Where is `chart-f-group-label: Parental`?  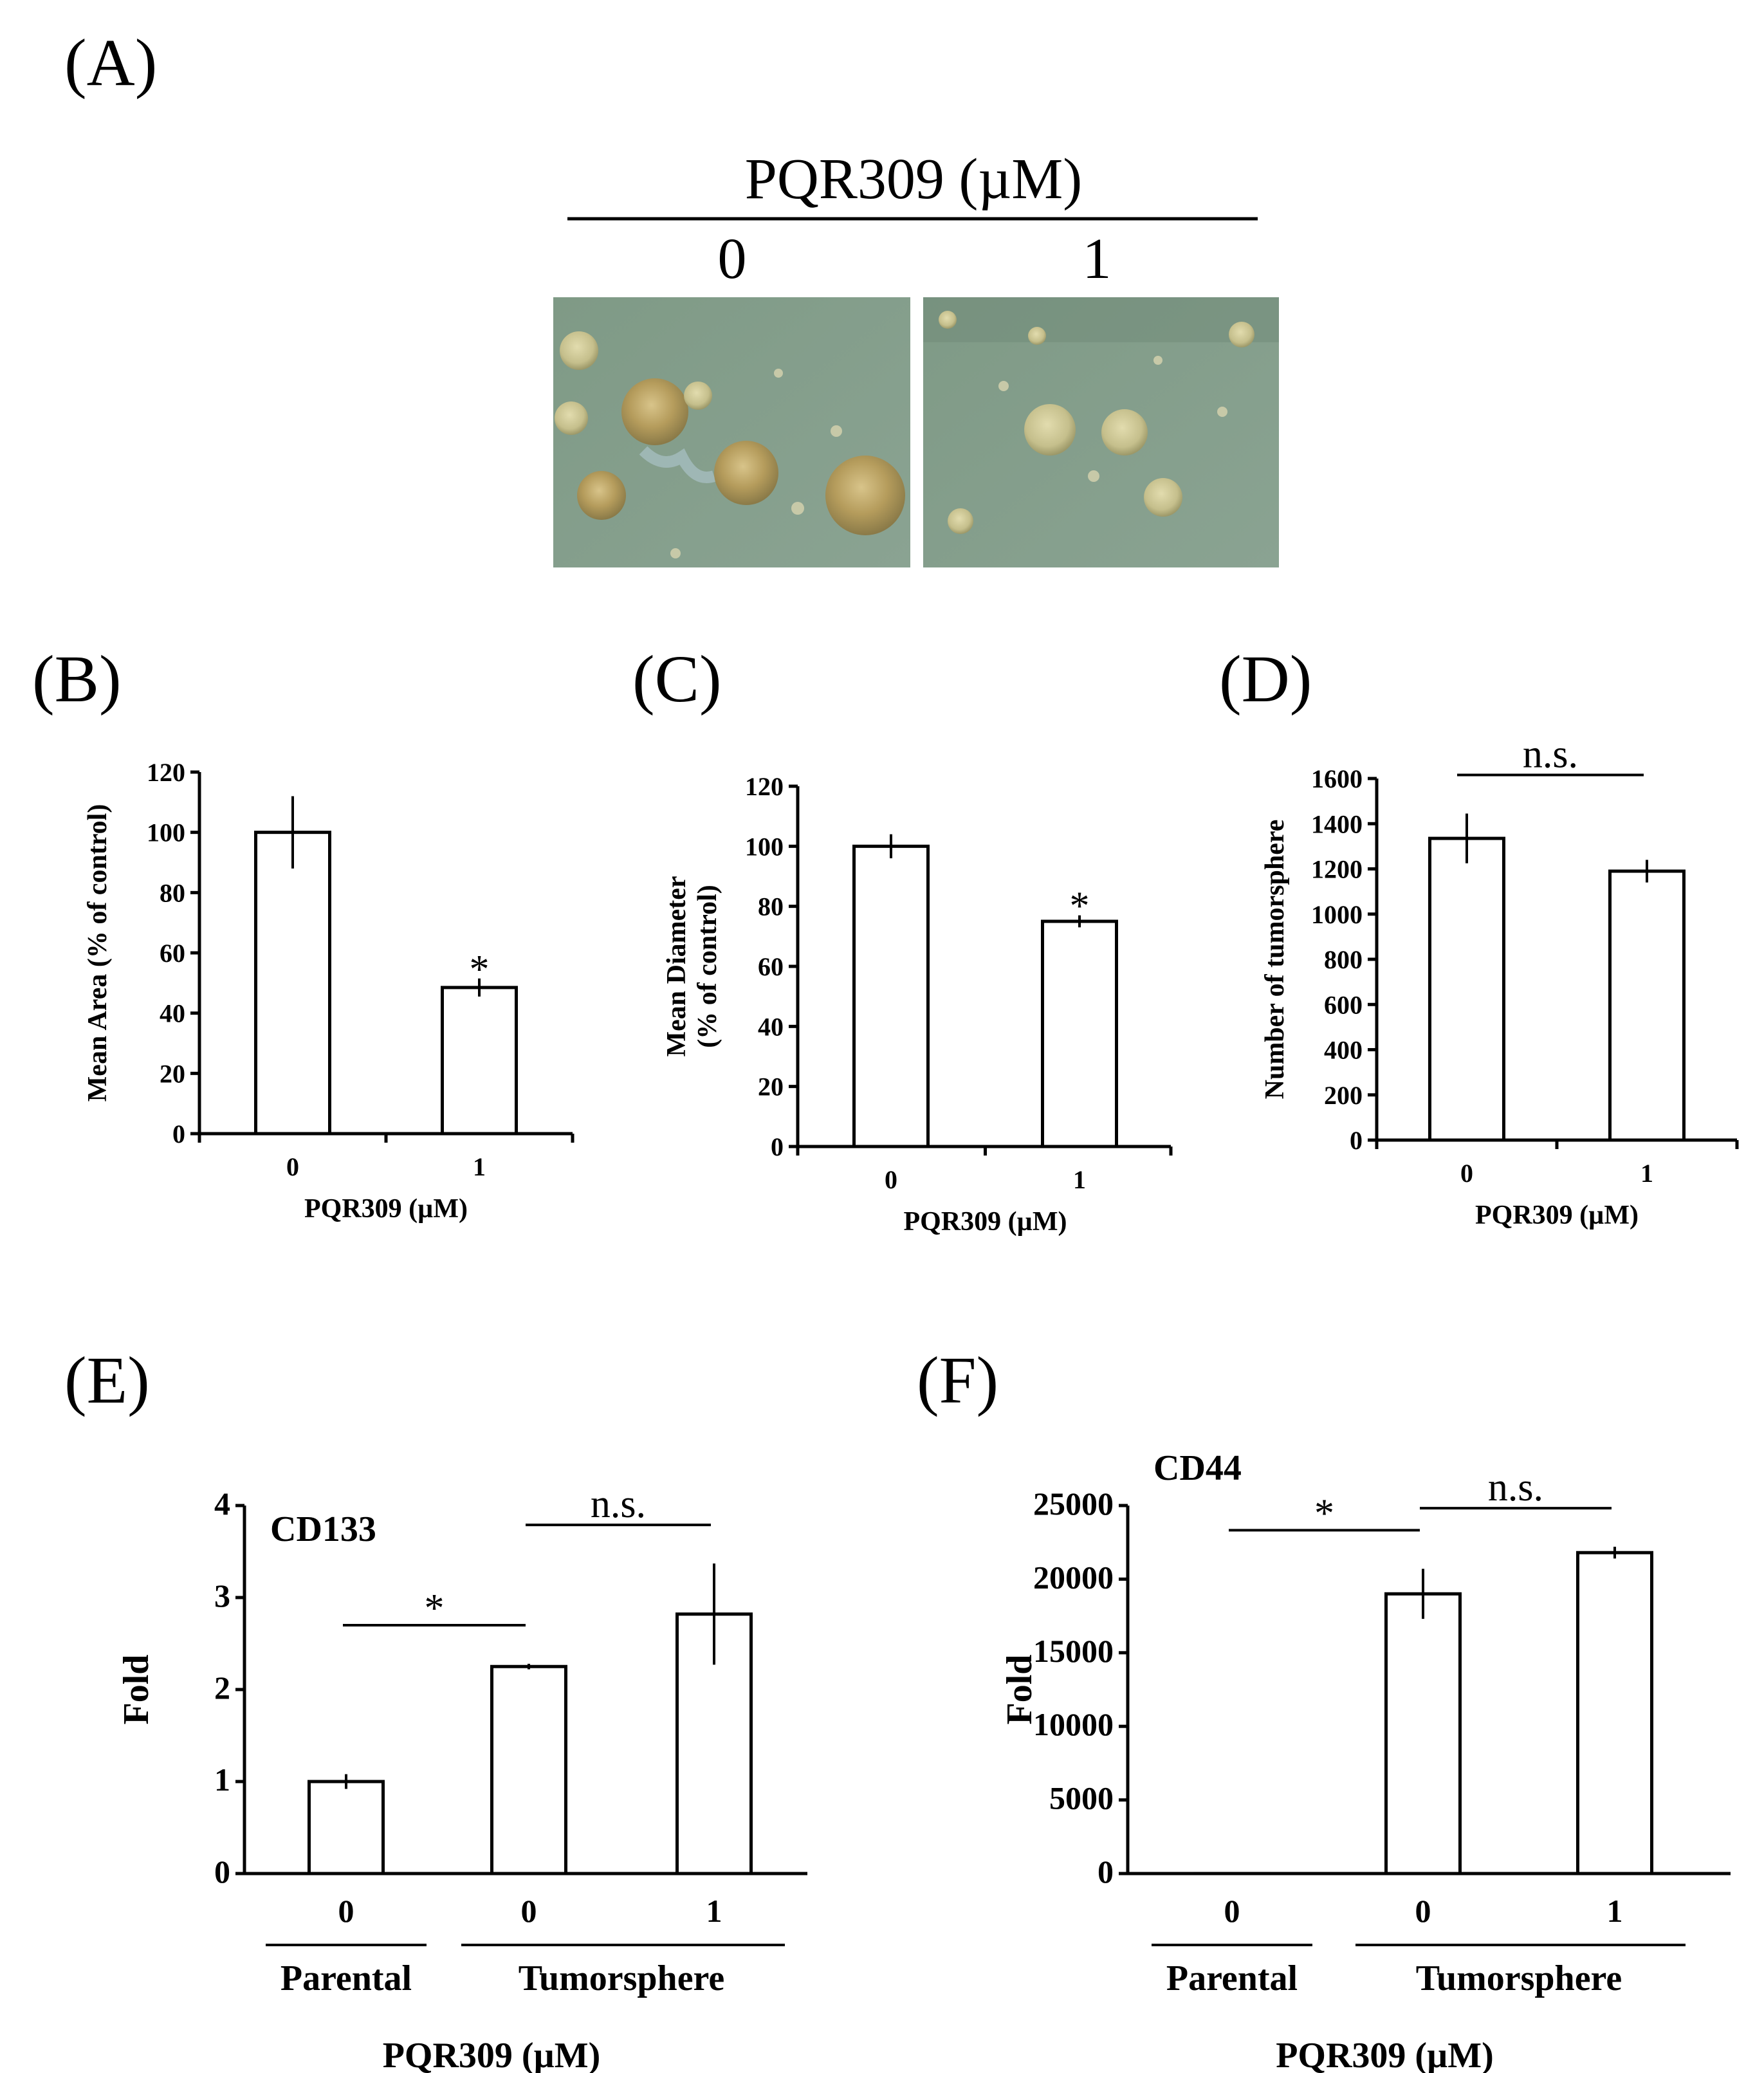
chart-f-group-label: Parental is located at coordinates (1232, 1978).